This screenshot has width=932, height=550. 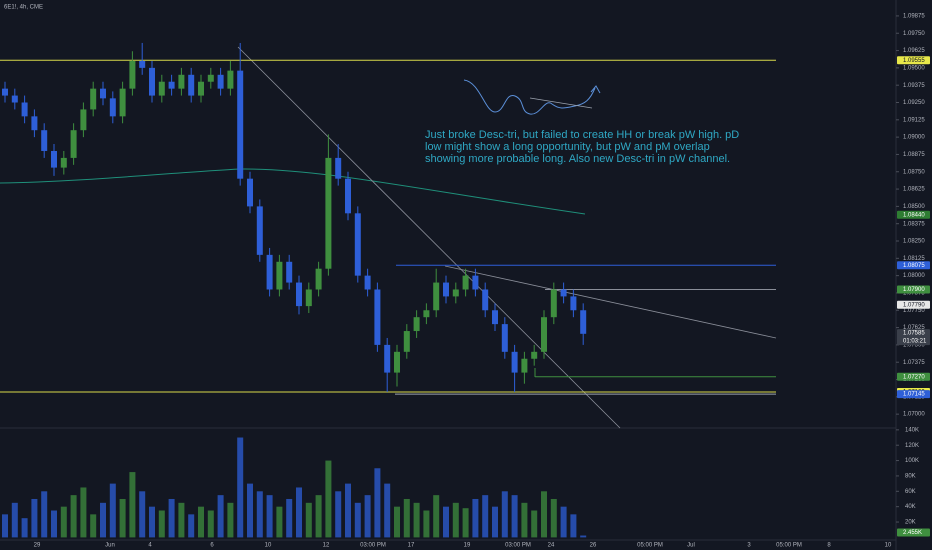 What do you see at coordinates (914, 86) in the screenshot?
I see `y-tick-label: 1.09375` at bounding box center [914, 86].